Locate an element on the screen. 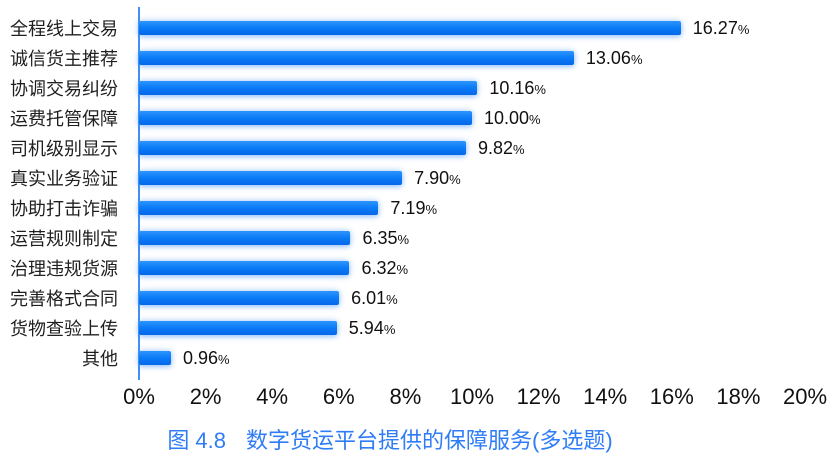  value-label: 7.19% is located at coordinates (414, 207).